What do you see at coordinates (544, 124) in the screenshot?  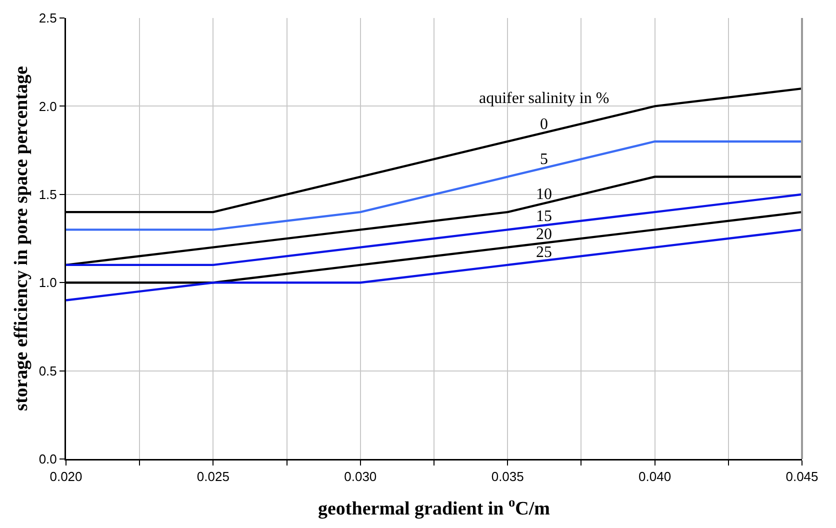 I see `series-label: 0` at bounding box center [544, 124].